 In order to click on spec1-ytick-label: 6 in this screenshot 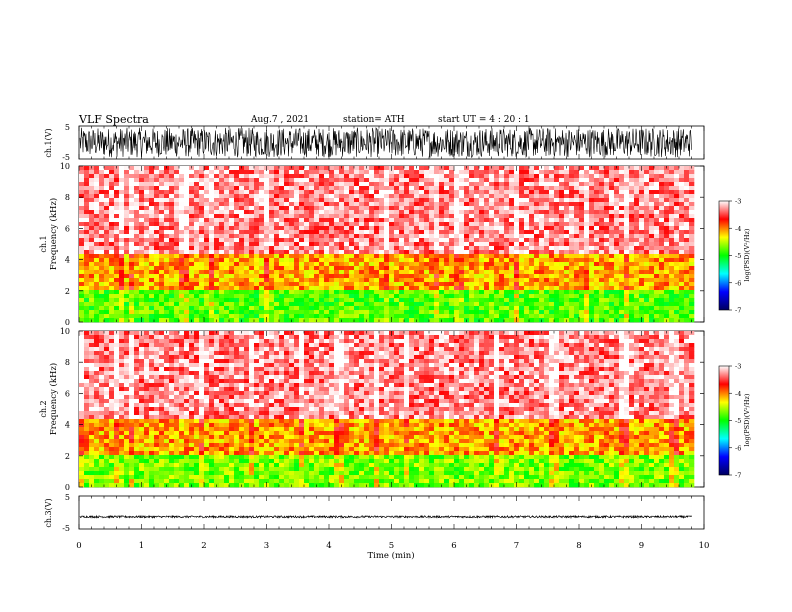, I will do `click(67, 228)`.